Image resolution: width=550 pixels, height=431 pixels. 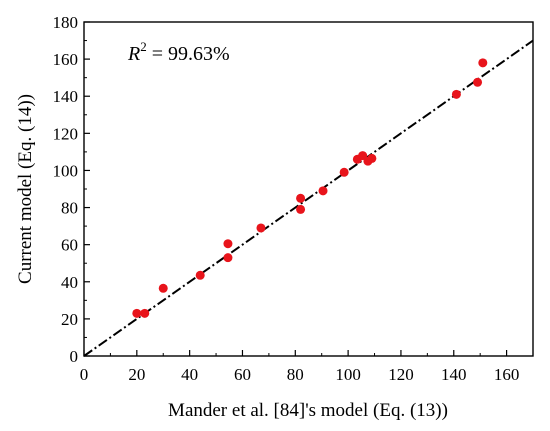 I want to click on r-value: = 99.63%, so click(x=188, y=54).